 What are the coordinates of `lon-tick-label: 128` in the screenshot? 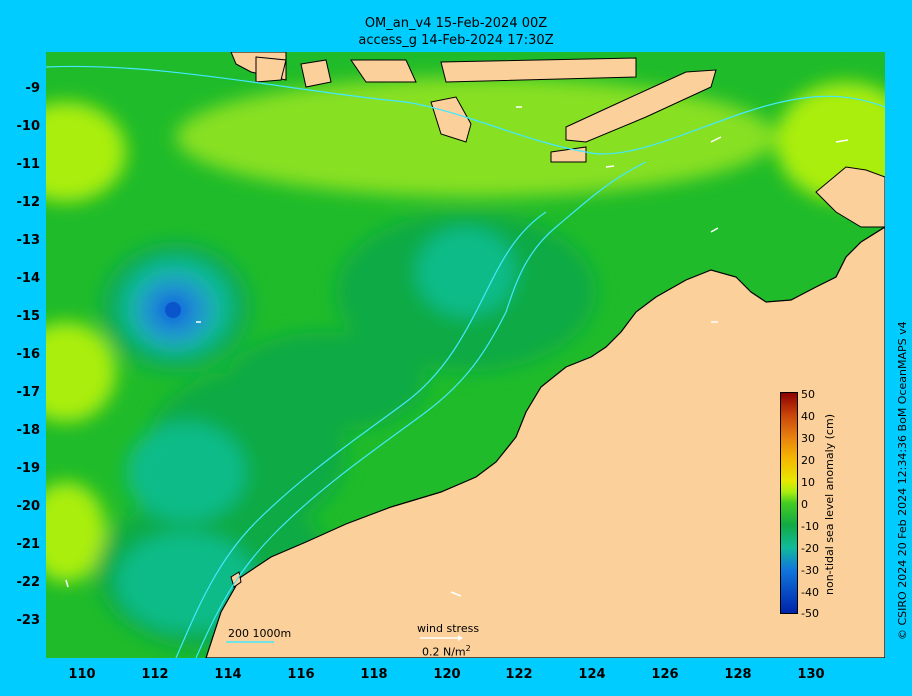 It's located at (738, 674).